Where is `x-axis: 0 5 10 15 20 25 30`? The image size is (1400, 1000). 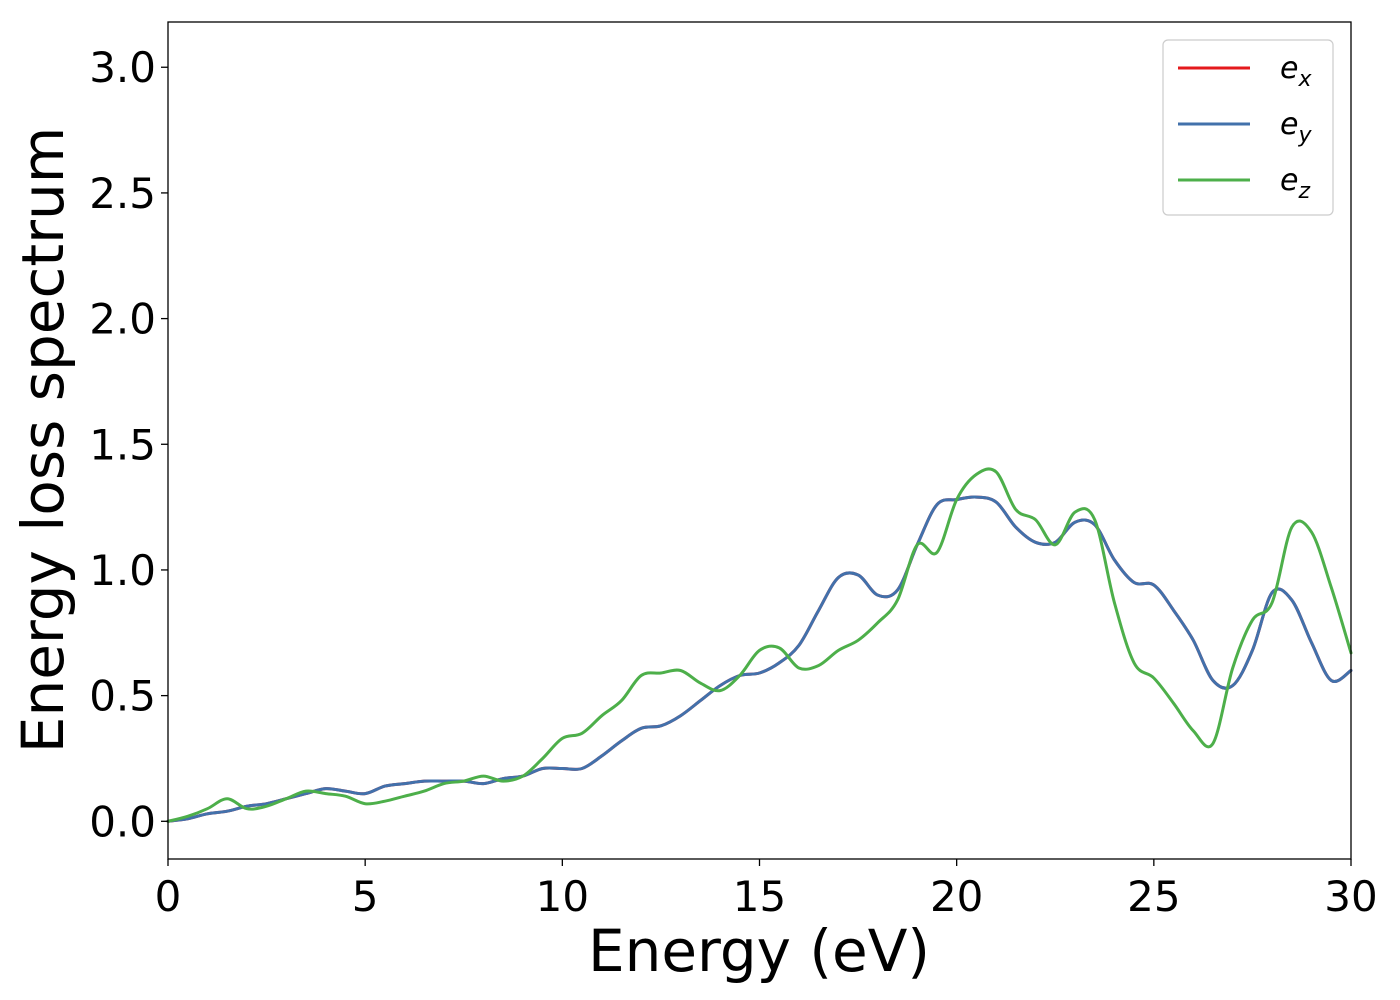
x-axis: 0 5 10 15 20 25 30 is located at coordinates (766, 890).